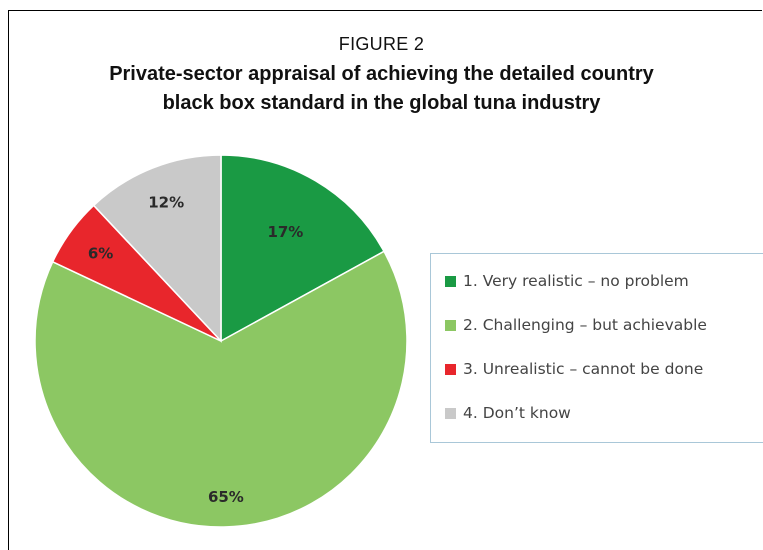 Image resolution: width=763 pixels, height=550 pixels. Describe the element at coordinates (517, 413) in the screenshot. I see `legend-label-4: 4. Don’t know` at that location.